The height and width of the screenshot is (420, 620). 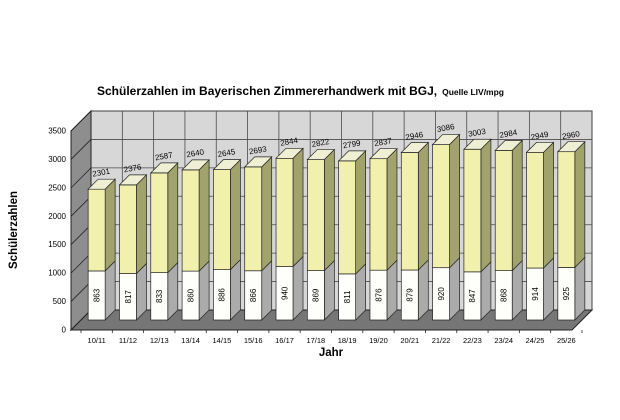 I want to click on bar-base-value-label: 868, so click(x=504, y=295).